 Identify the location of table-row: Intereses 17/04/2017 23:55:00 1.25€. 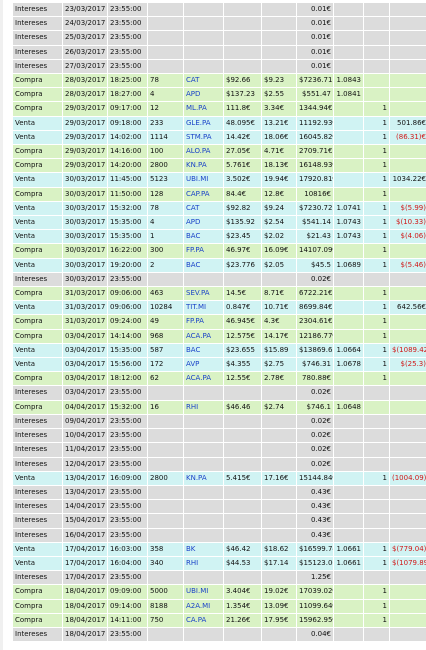
(219, 578).